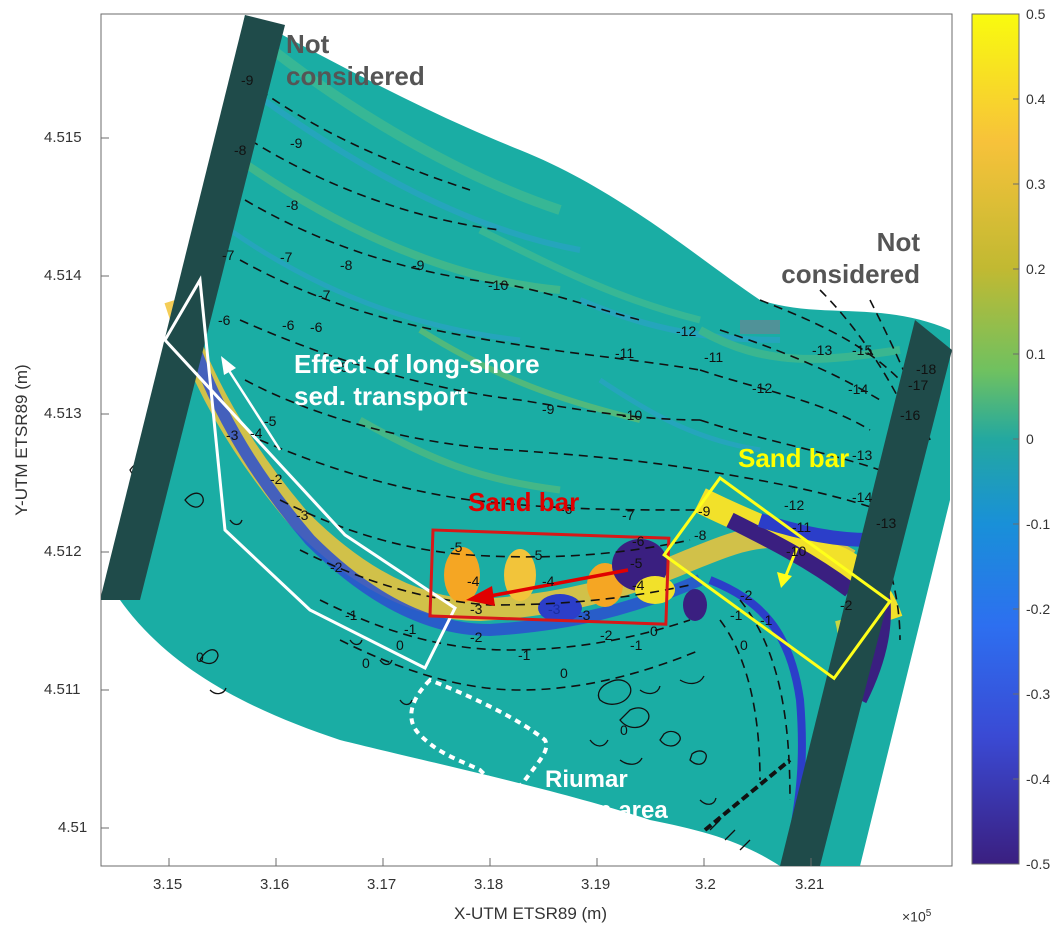 This screenshot has height=932, width=1057. What do you see at coordinates (606, 810) in the screenshot?
I see `riumar-line-2: urban area` at bounding box center [606, 810].